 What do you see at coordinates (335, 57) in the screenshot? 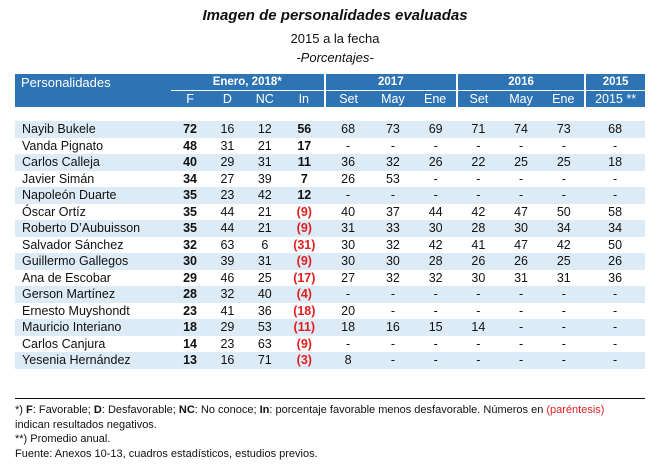
I see `table-units: -Porcentajes-` at bounding box center [335, 57].